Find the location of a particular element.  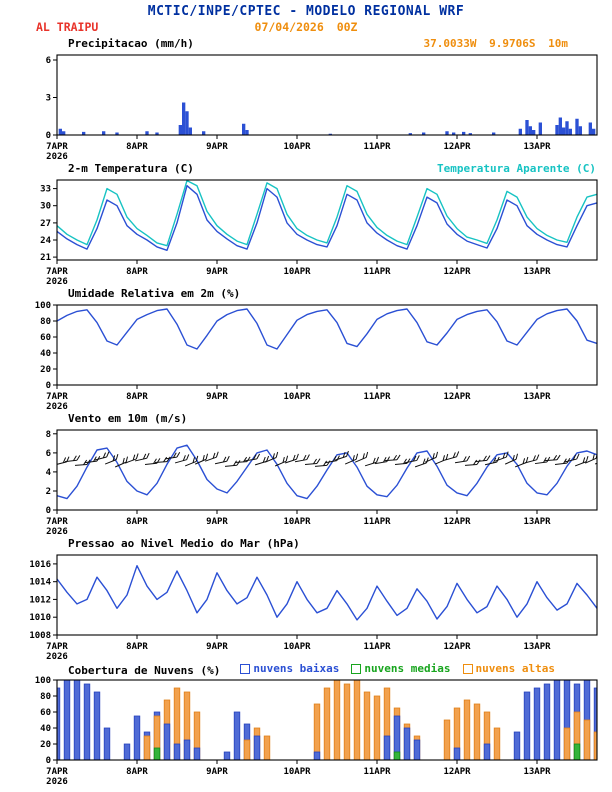

legend-swatch-nuvens-medias is located at coordinates (356, 668).